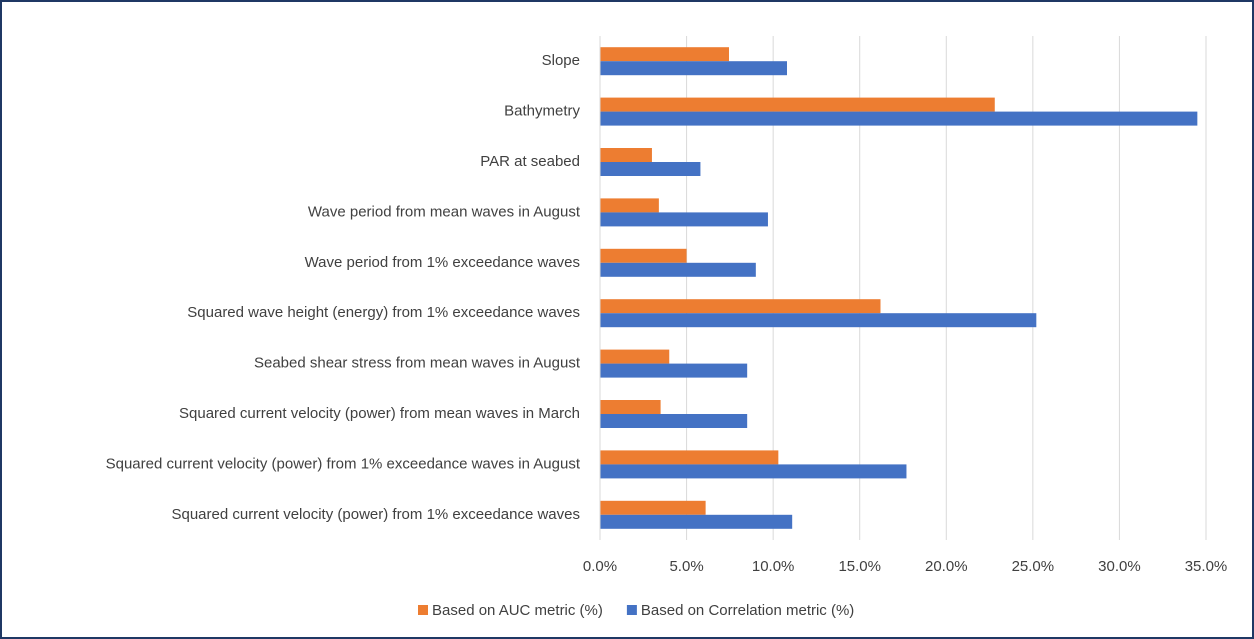 Image resolution: width=1254 pixels, height=639 pixels. What do you see at coordinates (946, 566) in the screenshot?
I see `x-tick-label: 20.0%` at bounding box center [946, 566].